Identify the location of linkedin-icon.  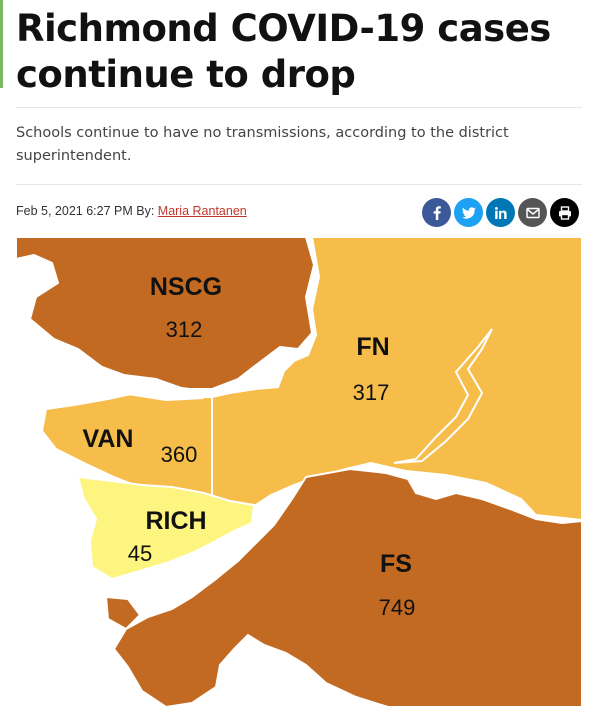
(500, 212).